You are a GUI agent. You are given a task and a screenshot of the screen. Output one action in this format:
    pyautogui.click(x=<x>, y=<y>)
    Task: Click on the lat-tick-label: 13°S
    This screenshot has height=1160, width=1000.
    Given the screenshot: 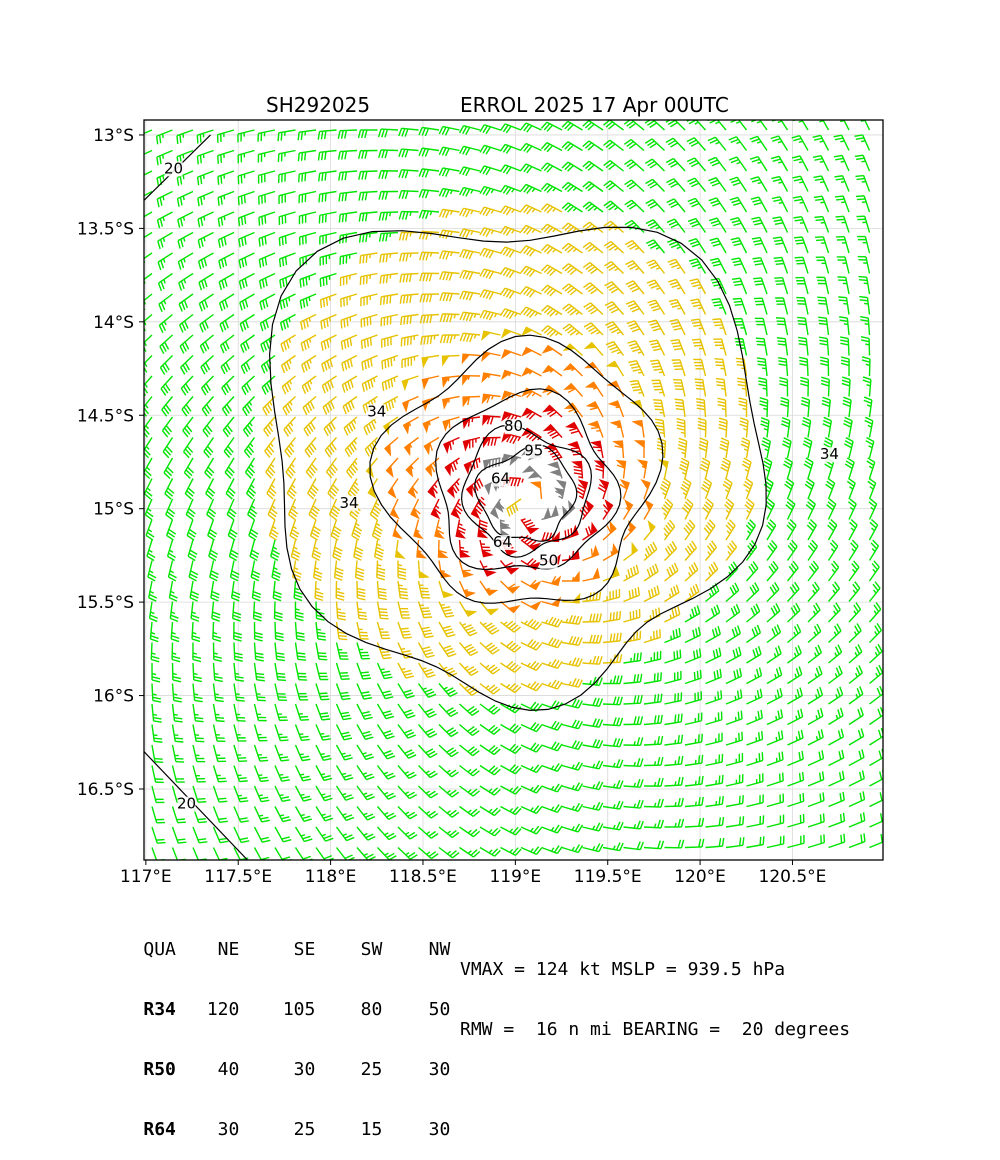 What is the action you would take?
    pyautogui.click(x=113, y=136)
    